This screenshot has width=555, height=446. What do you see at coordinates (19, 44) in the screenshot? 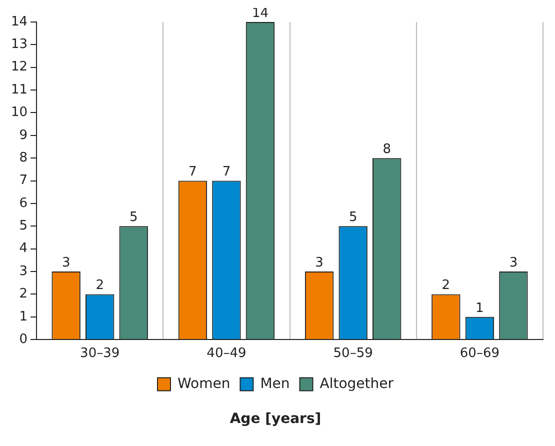
I see `y-tick-label: 13` at bounding box center [19, 44].